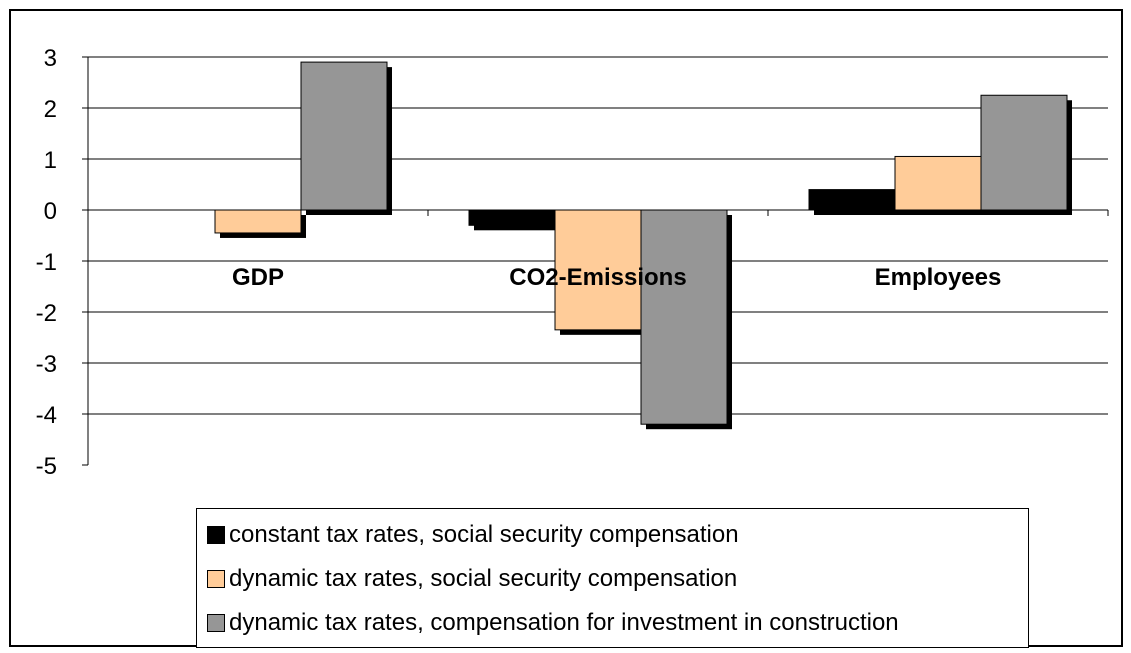  What do you see at coordinates (938, 277) in the screenshot?
I see `category-label: Employees` at bounding box center [938, 277].